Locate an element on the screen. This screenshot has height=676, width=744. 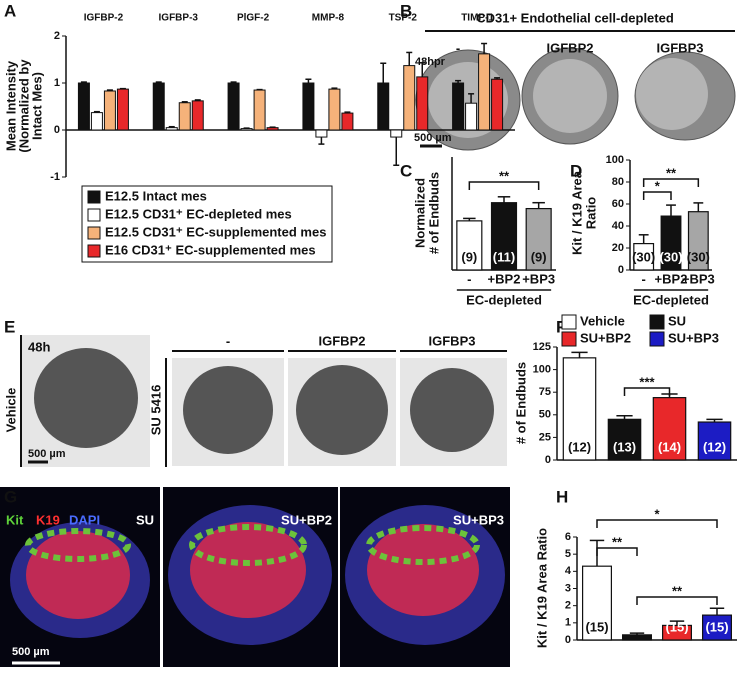
column-label: SU+BP3 is located at coordinates (478, 519).